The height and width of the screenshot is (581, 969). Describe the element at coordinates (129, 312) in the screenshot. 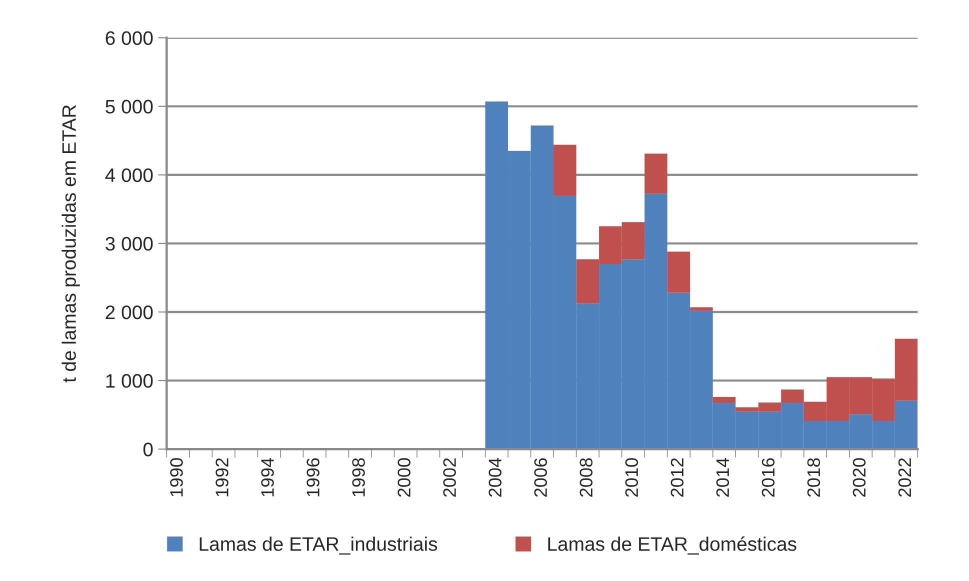

I see `y-tick-label: 2 000` at that location.